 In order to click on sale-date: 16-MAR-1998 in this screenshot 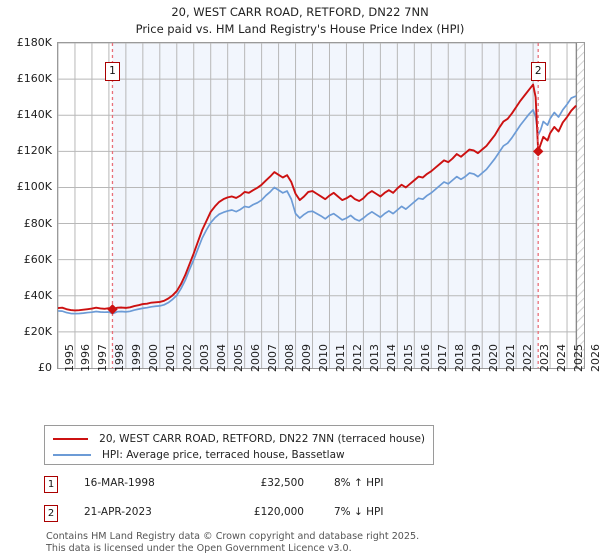, I will do `click(119, 483)`.